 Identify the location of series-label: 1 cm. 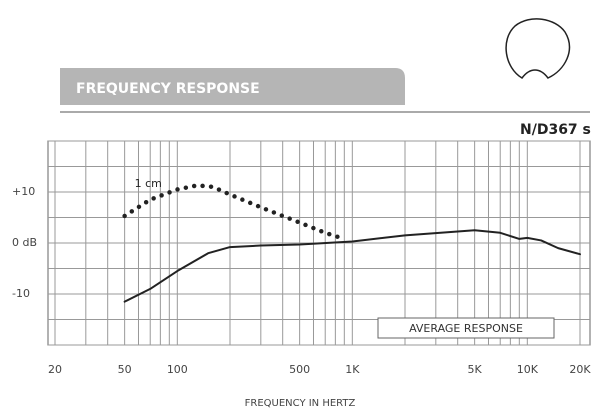
(148, 183).